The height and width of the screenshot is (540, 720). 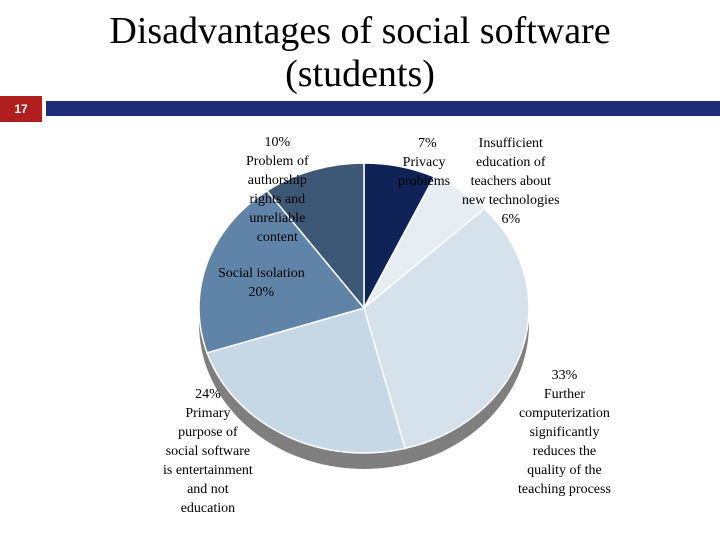 I want to click on label-privacy-line2: problems, so click(x=424, y=181).